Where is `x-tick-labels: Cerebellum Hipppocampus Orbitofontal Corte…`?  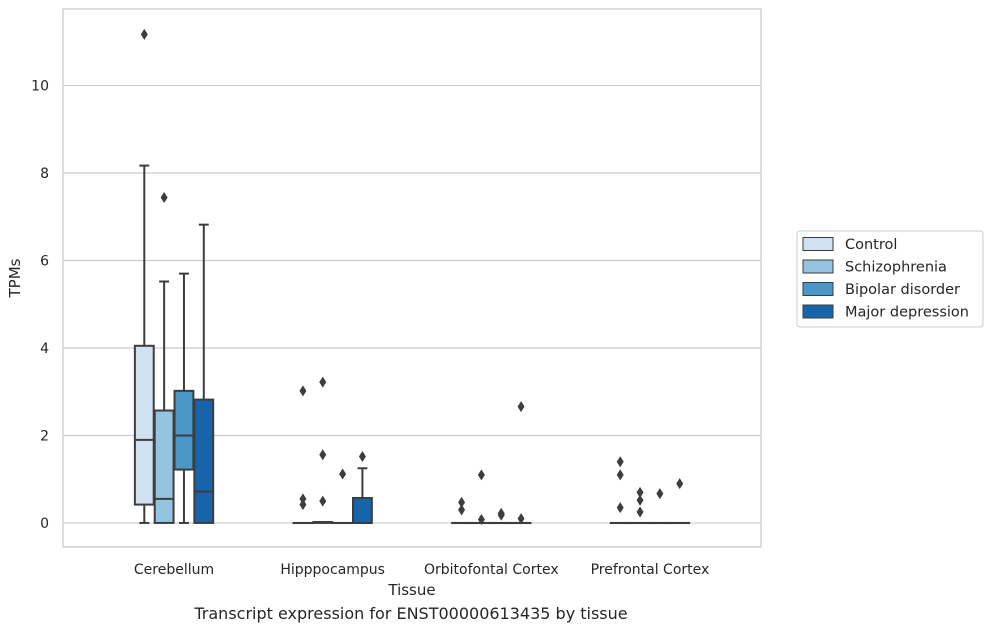 x-tick-labels: Cerebellum Hipppocampus Orbitofontal Corte… is located at coordinates (421, 570).